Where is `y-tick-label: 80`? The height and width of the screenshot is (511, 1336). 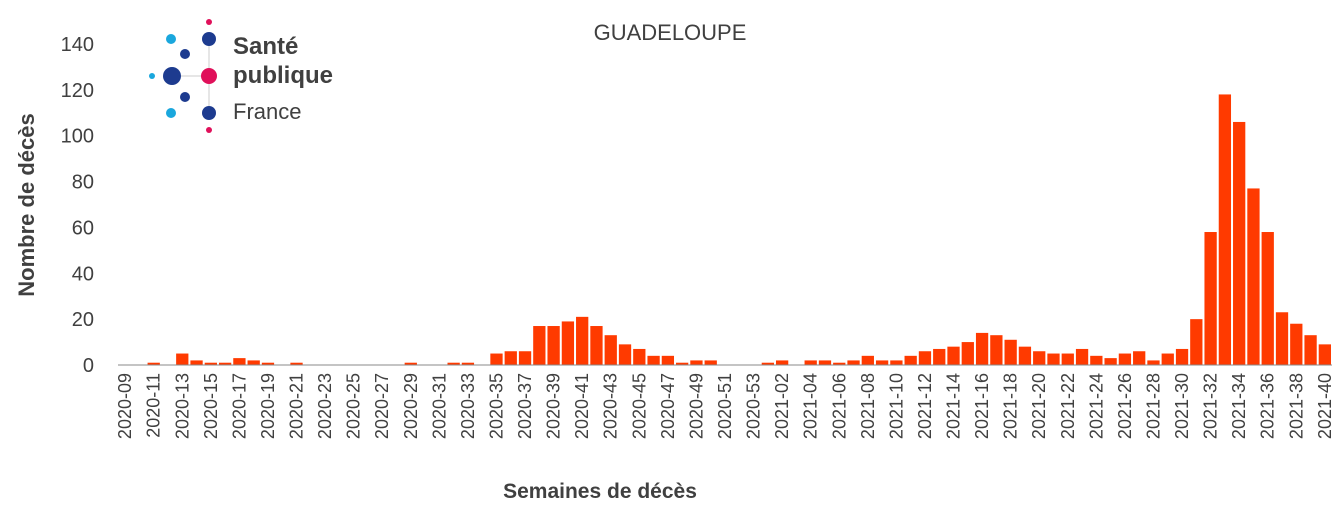
y-tick-label: 80 is located at coordinates (83, 183).